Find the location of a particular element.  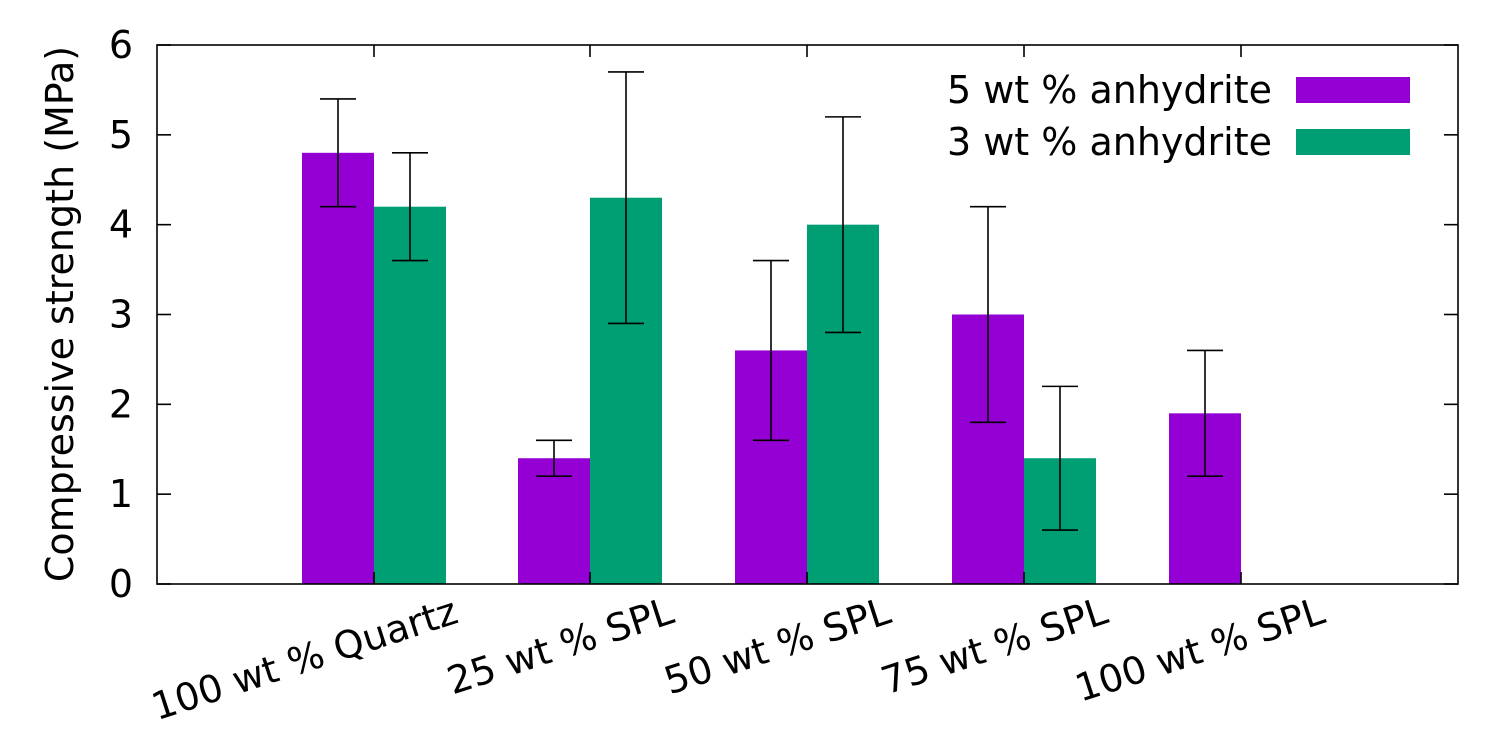

legend-label: 5 wt % anhydrite is located at coordinates (1109, 90).